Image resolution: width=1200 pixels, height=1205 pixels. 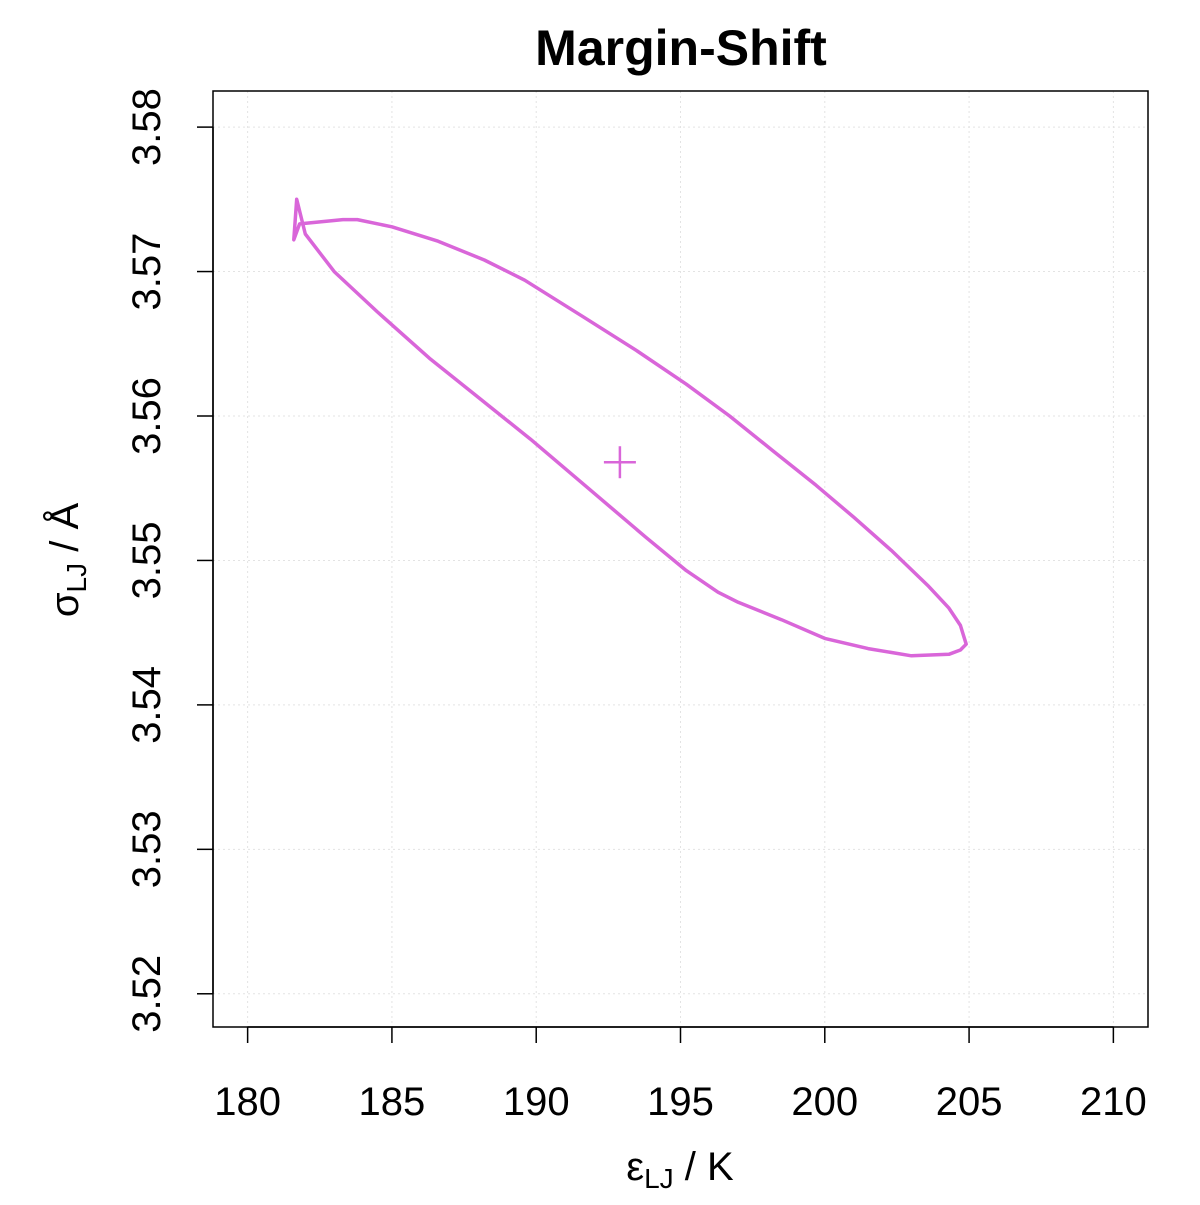 What do you see at coordinates (147, 416) in the screenshot?
I see `y-tick-label: 3.56` at bounding box center [147, 416].